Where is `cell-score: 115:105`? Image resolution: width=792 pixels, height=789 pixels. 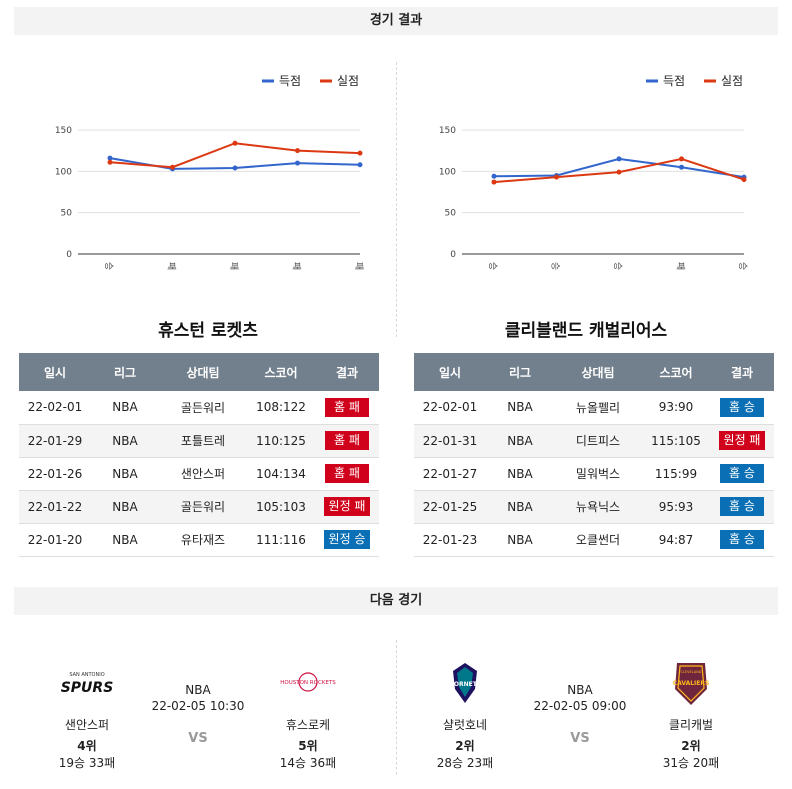 cell-score: 115:105 is located at coordinates (676, 441).